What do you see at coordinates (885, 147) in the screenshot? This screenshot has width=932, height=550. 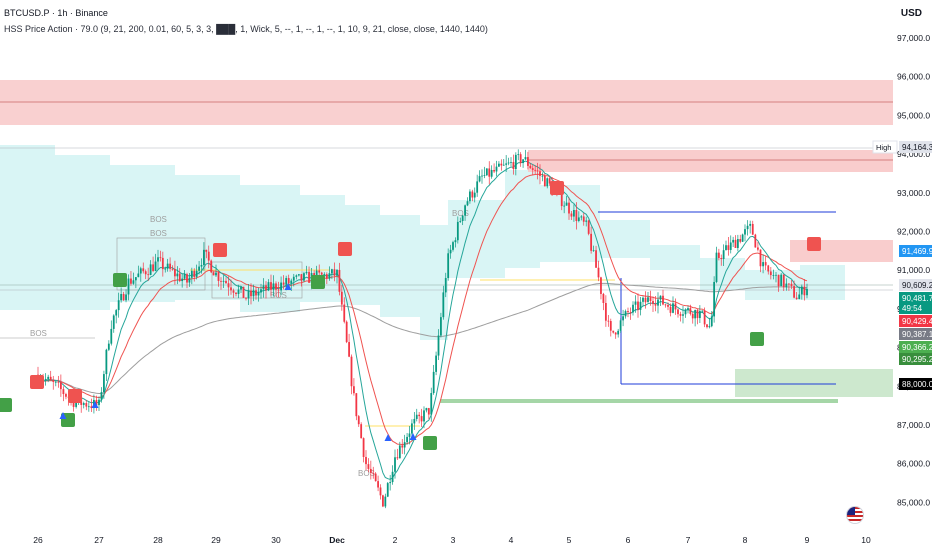 I see `price-tag-name-box` at bounding box center [885, 147].